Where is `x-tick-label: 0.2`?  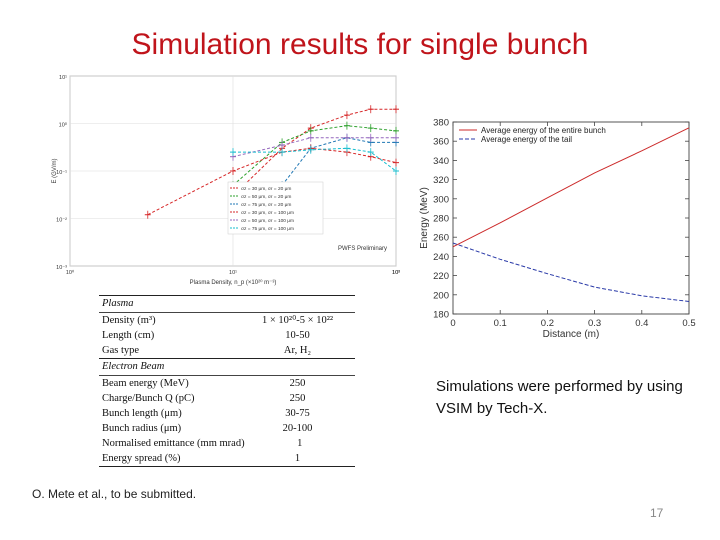
x-tick-label: 0.2 is located at coordinates (547, 323).